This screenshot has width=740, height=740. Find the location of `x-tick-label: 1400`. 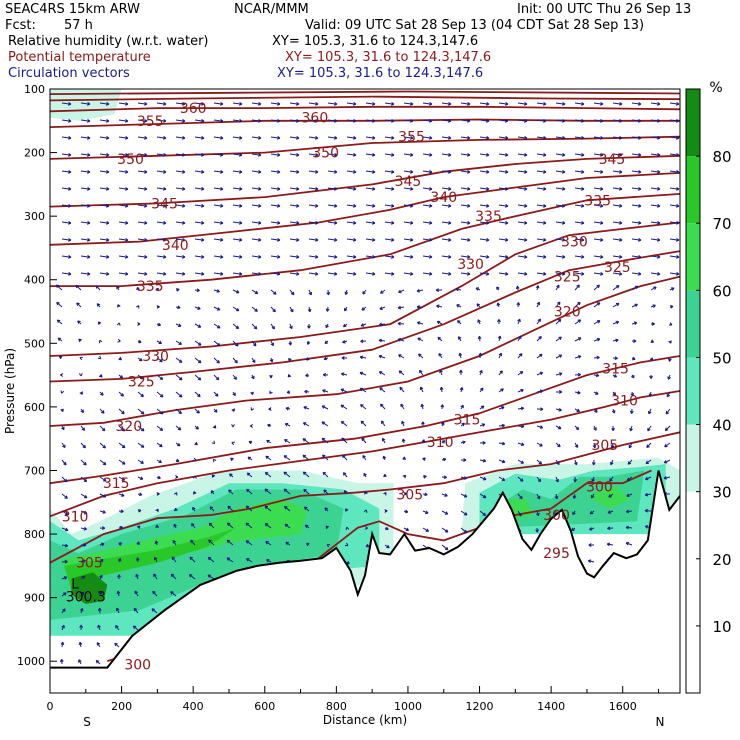

x-tick-label: 1400 is located at coordinates (551, 706).